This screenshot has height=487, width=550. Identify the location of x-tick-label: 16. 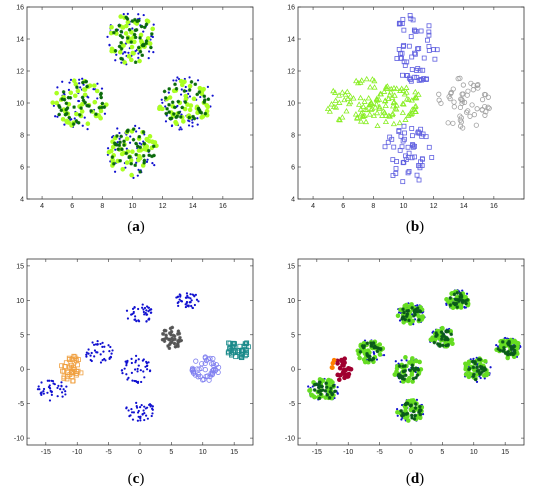
(223, 206).